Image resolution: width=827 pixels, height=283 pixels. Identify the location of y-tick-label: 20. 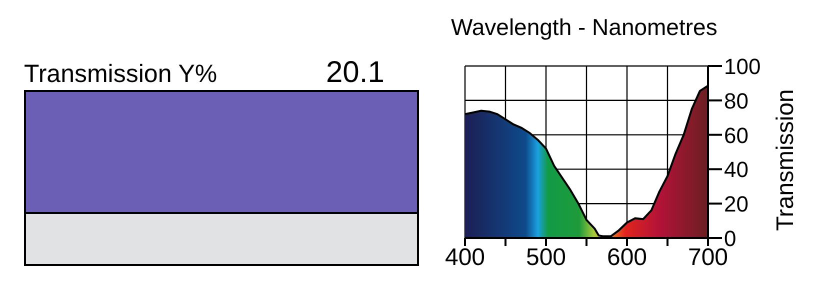
(736, 204).